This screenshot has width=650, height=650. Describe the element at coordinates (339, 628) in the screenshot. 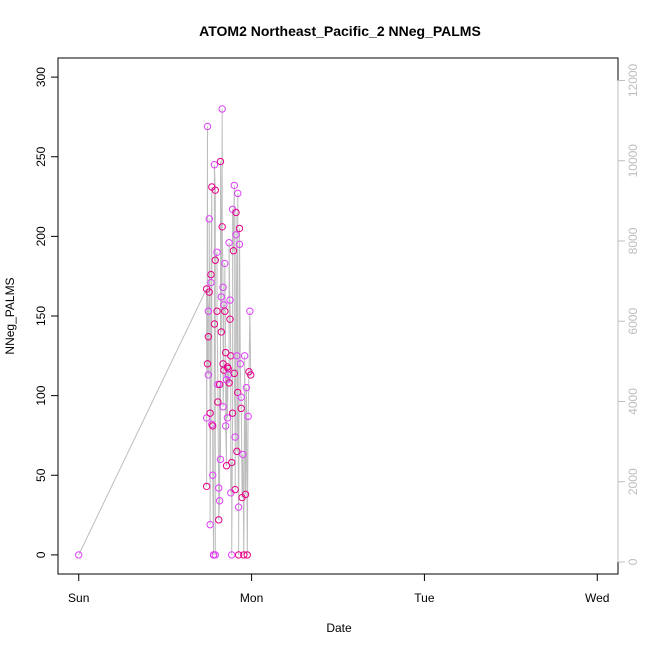

I see `x-axis-label: Date` at that location.